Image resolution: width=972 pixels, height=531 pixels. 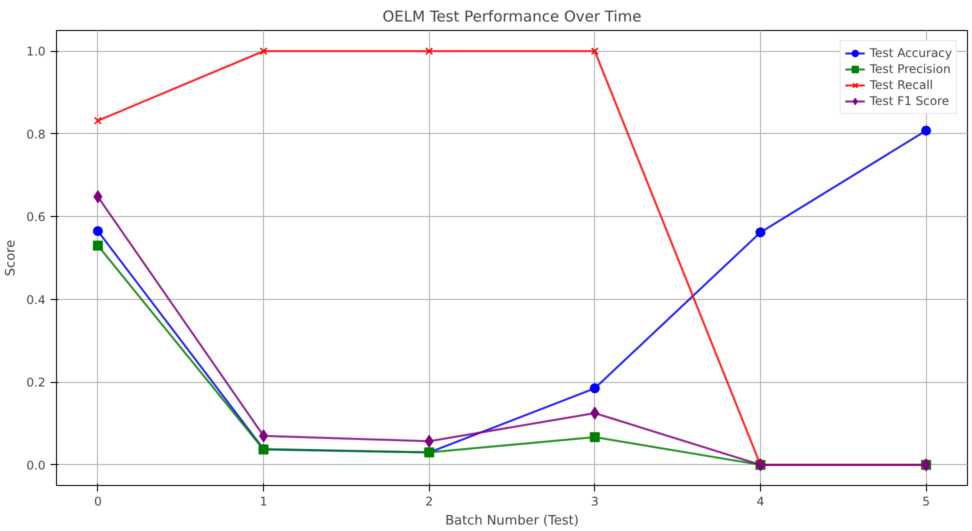 I want to click on chart-title: OELM Test Performance Over Time, so click(x=512, y=17).